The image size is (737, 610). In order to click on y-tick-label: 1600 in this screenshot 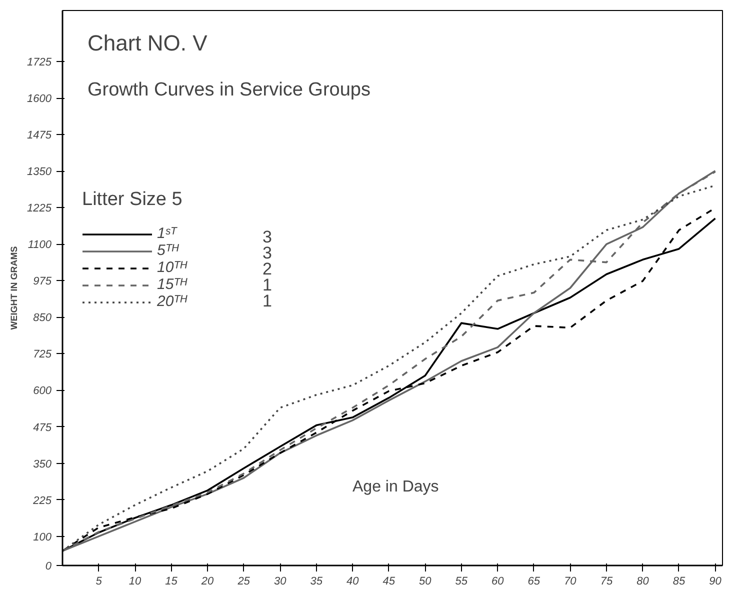, I will do `click(39, 99)`.